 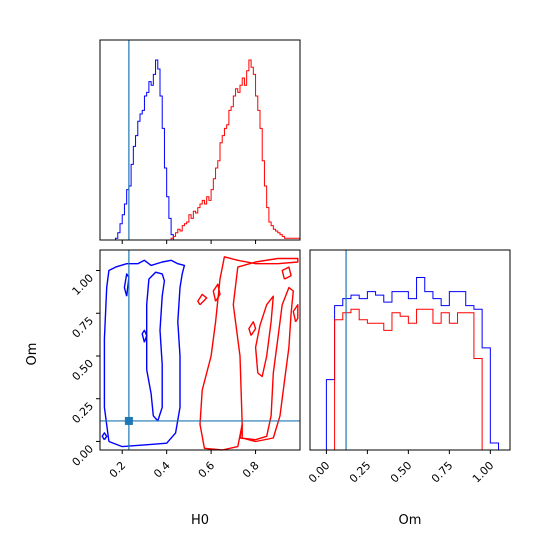 I want to click on x-tick-label: 0.4, so click(x=162, y=470).